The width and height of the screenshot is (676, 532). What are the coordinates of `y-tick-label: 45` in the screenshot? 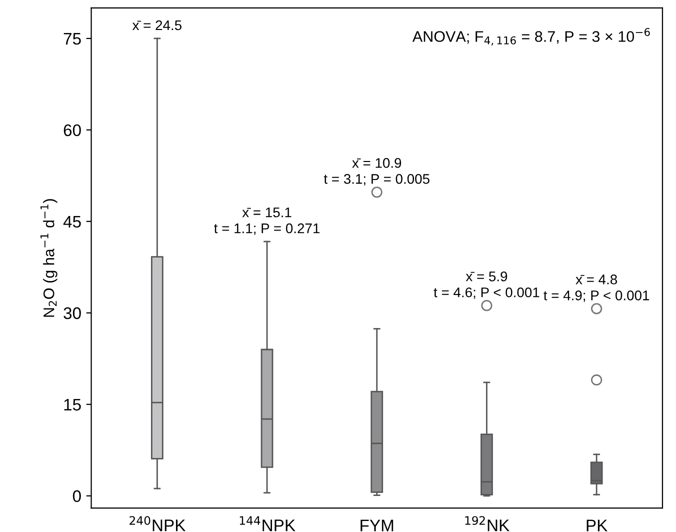 It's located at (72, 222).